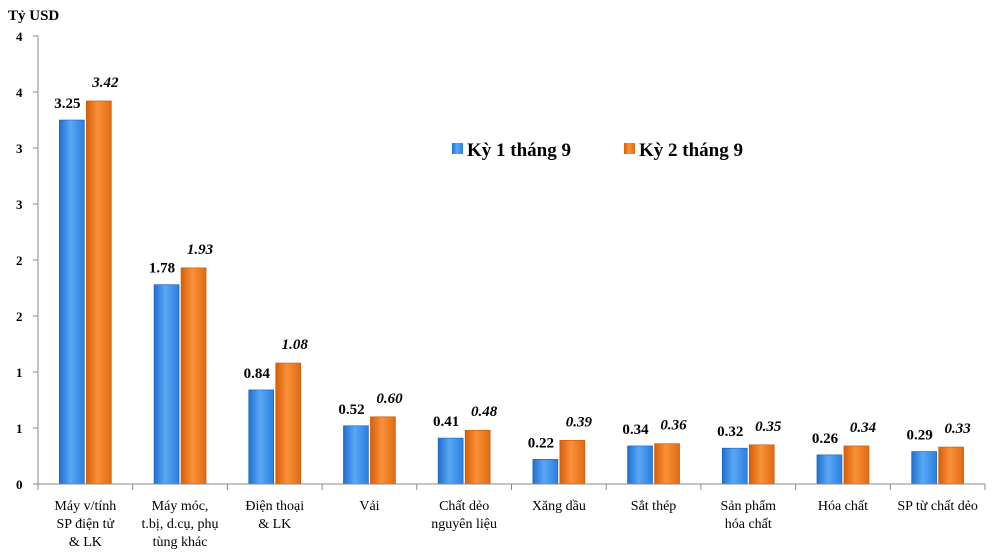  What do you see at coordinates (673, 426) in the screenshot?
I see `value-label-series-2: 0.36` at bounding box center [673, 426].